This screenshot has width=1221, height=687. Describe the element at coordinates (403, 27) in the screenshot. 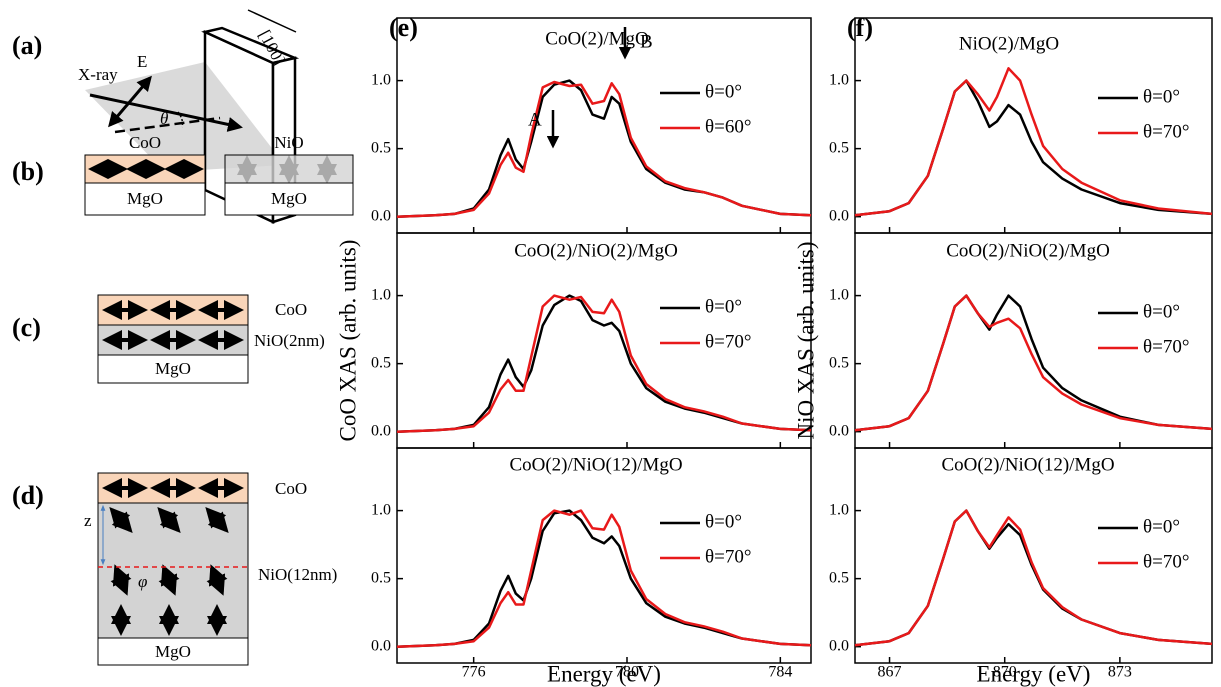

I see `panel-label: (e)` at that location.